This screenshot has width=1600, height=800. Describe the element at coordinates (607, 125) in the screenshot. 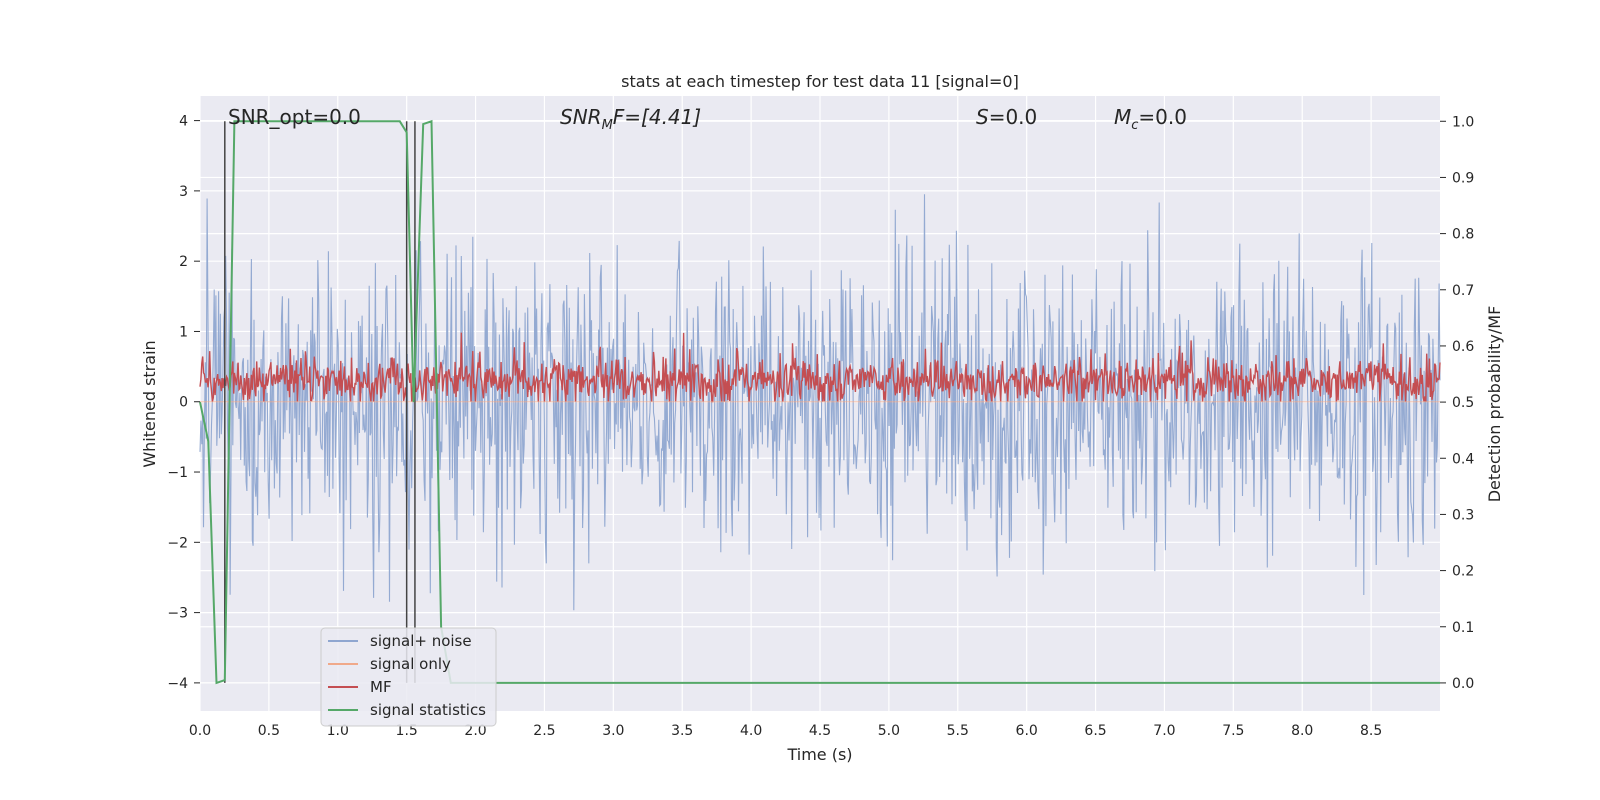

I see `annotation-snr-mf-sub: M` at that location.